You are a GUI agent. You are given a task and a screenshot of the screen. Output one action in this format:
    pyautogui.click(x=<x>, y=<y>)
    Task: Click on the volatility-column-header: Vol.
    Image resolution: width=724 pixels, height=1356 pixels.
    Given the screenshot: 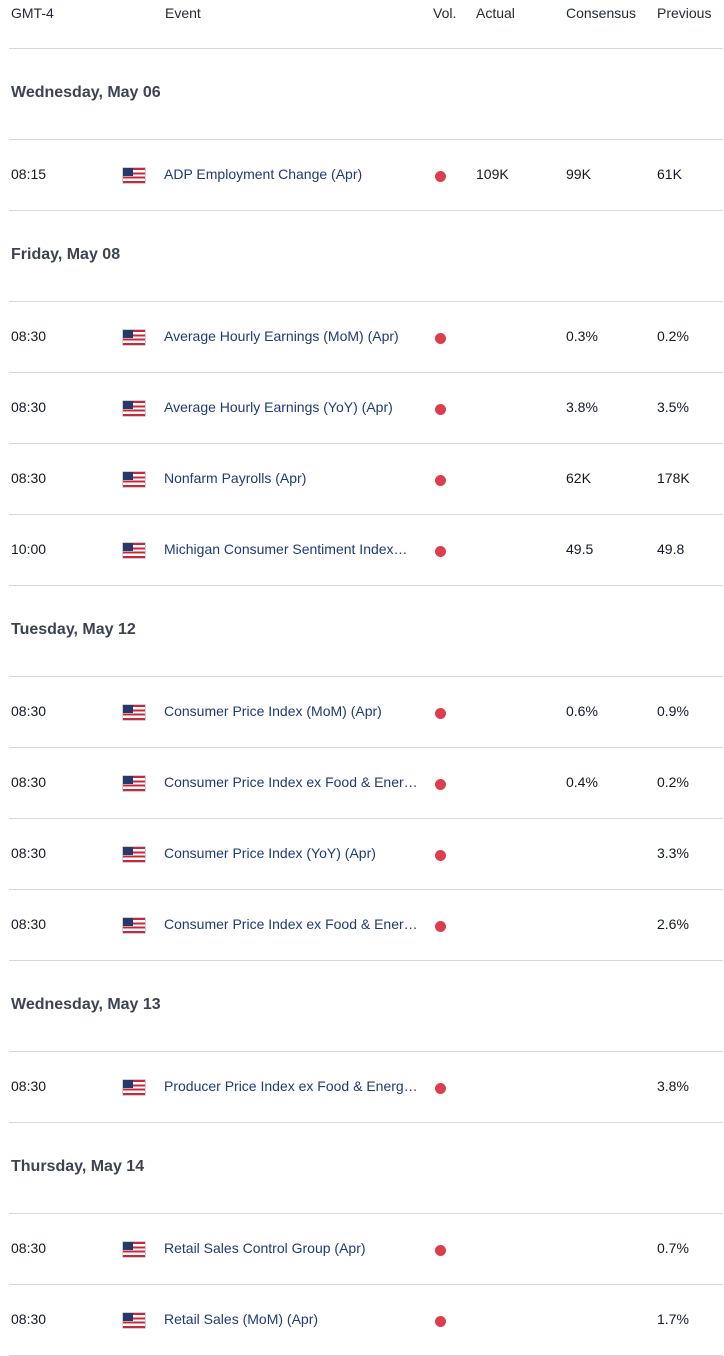 What is the action you would take?
    pyautogui.click(x=445, y=13)
    